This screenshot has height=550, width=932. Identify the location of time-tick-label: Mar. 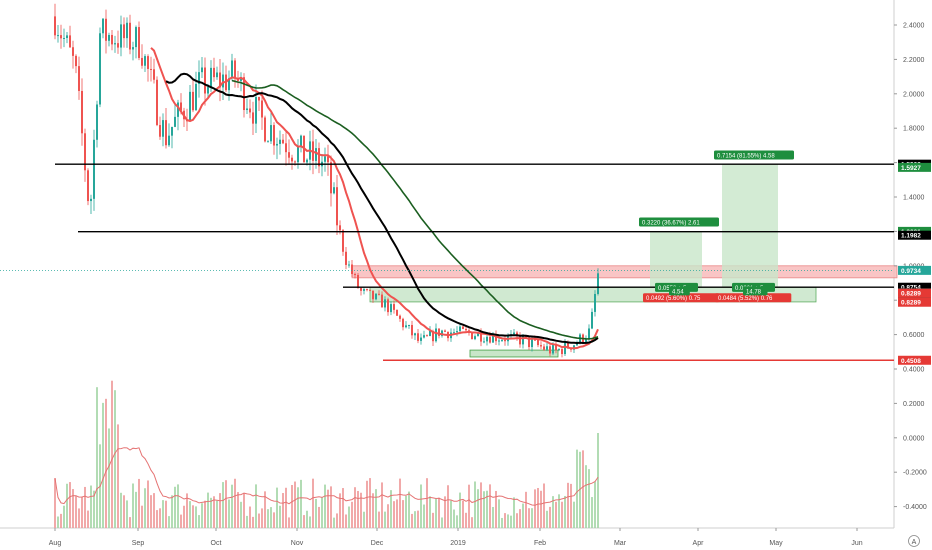
(620, 543).